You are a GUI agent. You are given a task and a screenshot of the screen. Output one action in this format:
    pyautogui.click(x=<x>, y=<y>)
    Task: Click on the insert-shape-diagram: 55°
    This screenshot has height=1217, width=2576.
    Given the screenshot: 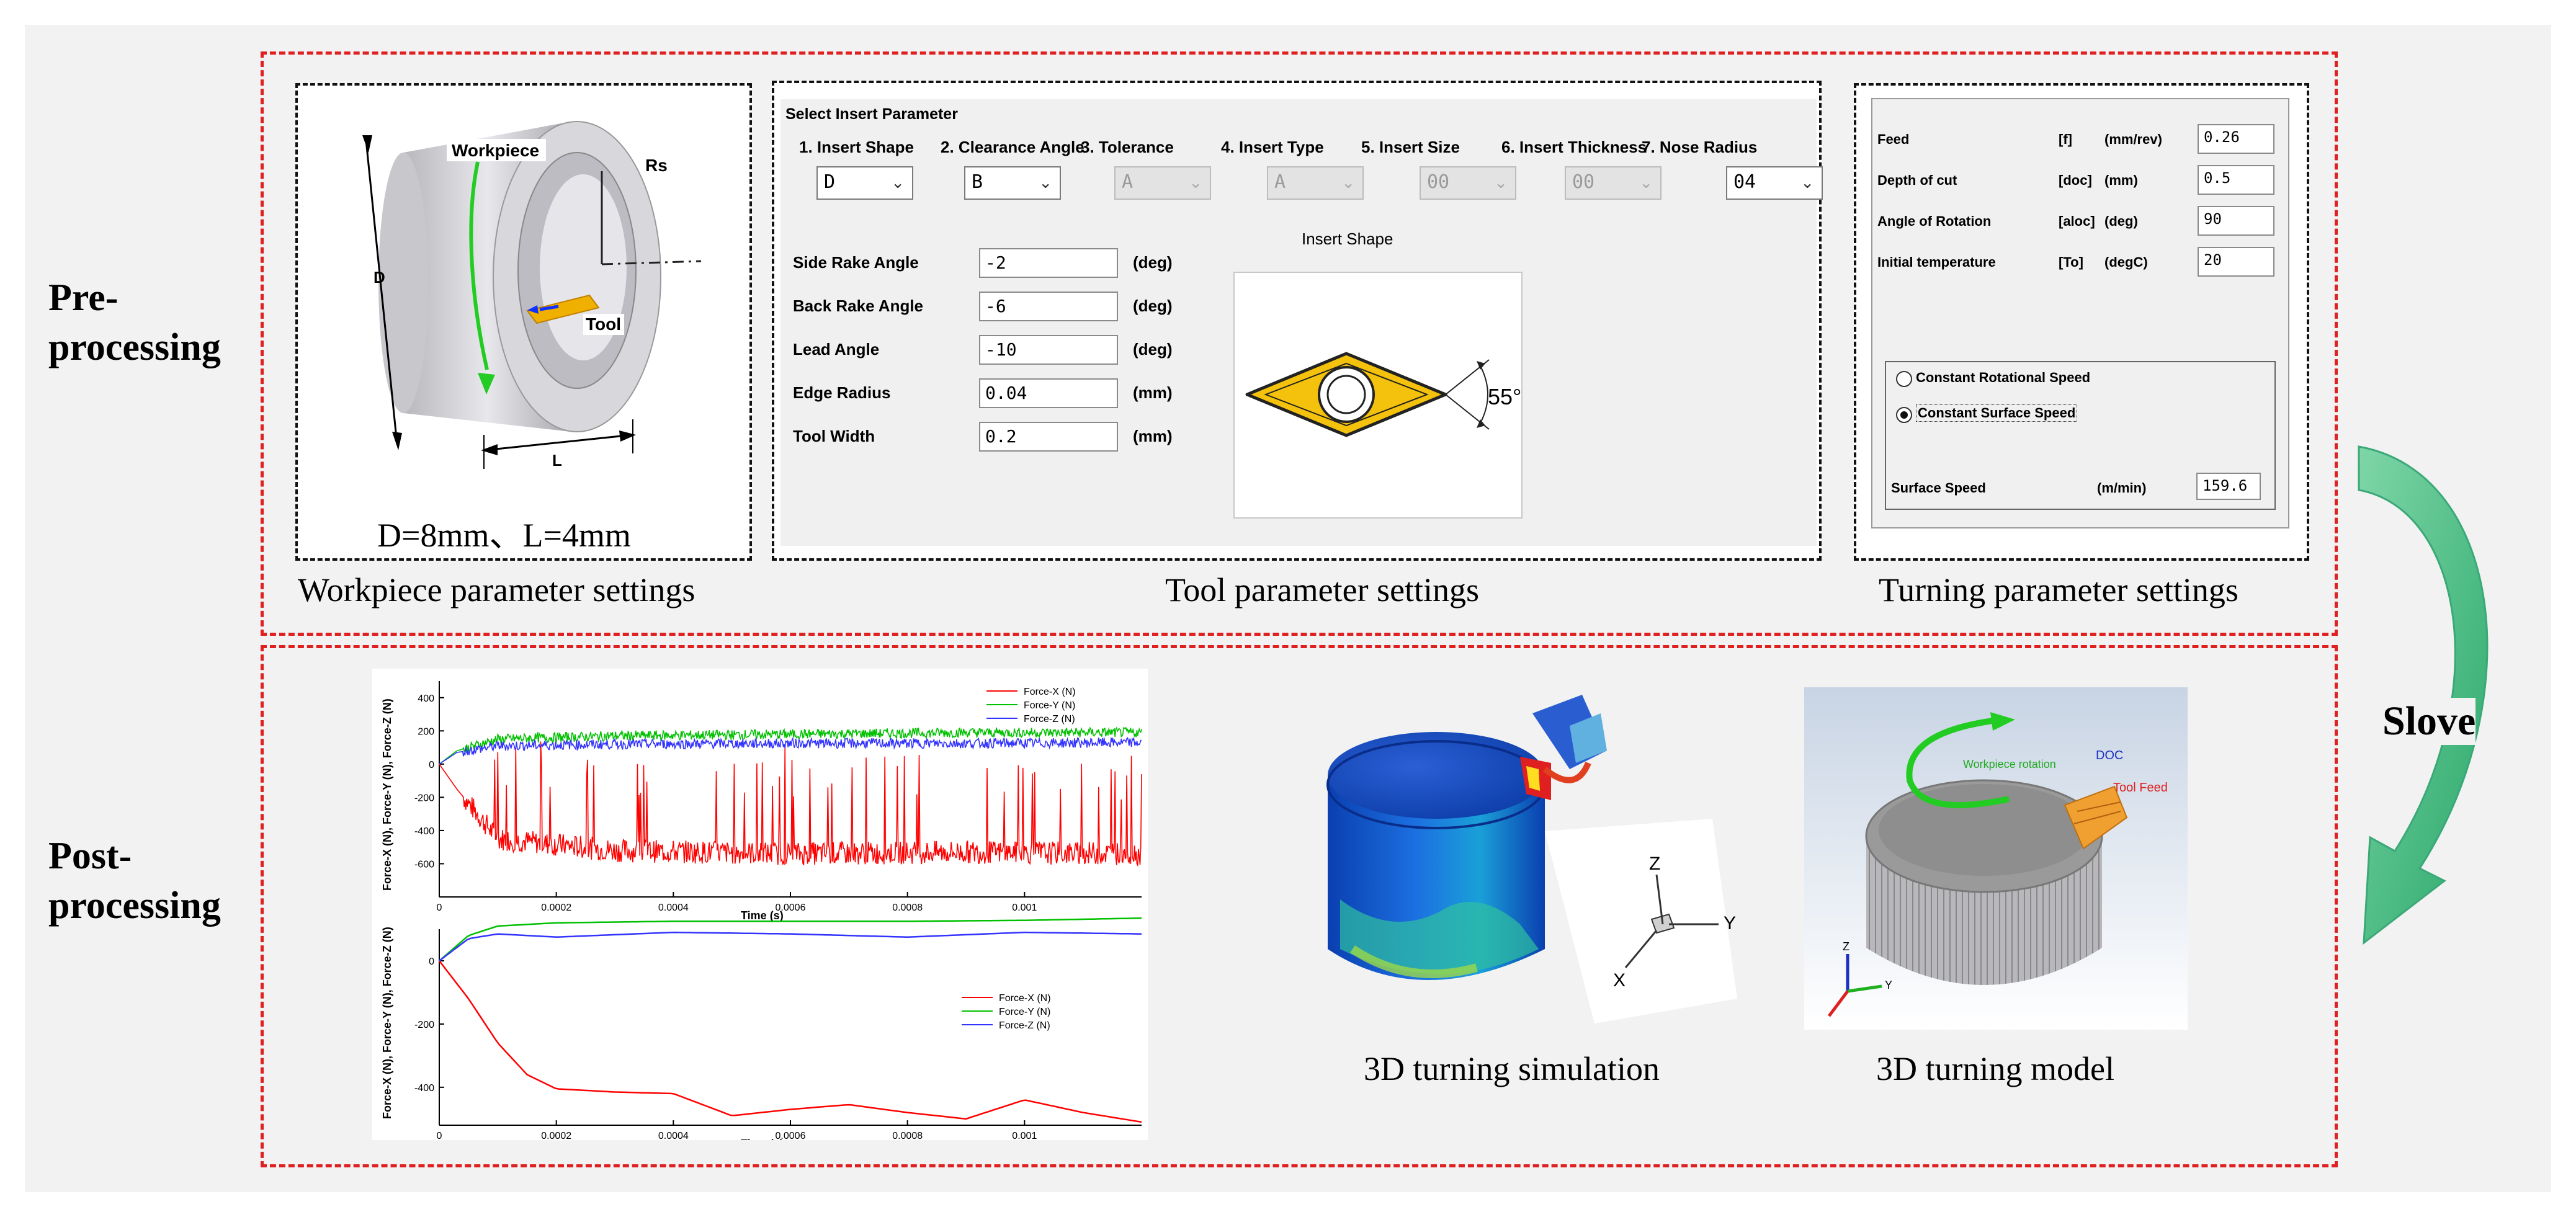 What is the action you would take?
    pyautogui.click(x=1383, y=394)
    